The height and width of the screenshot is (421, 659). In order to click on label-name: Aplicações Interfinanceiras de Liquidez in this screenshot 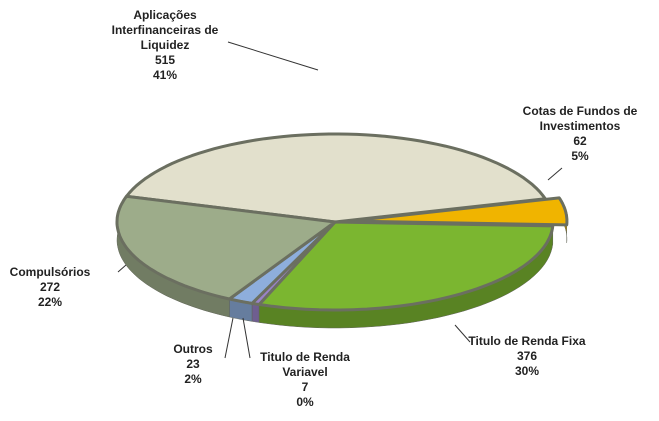, I will do `click(165, 30)`.